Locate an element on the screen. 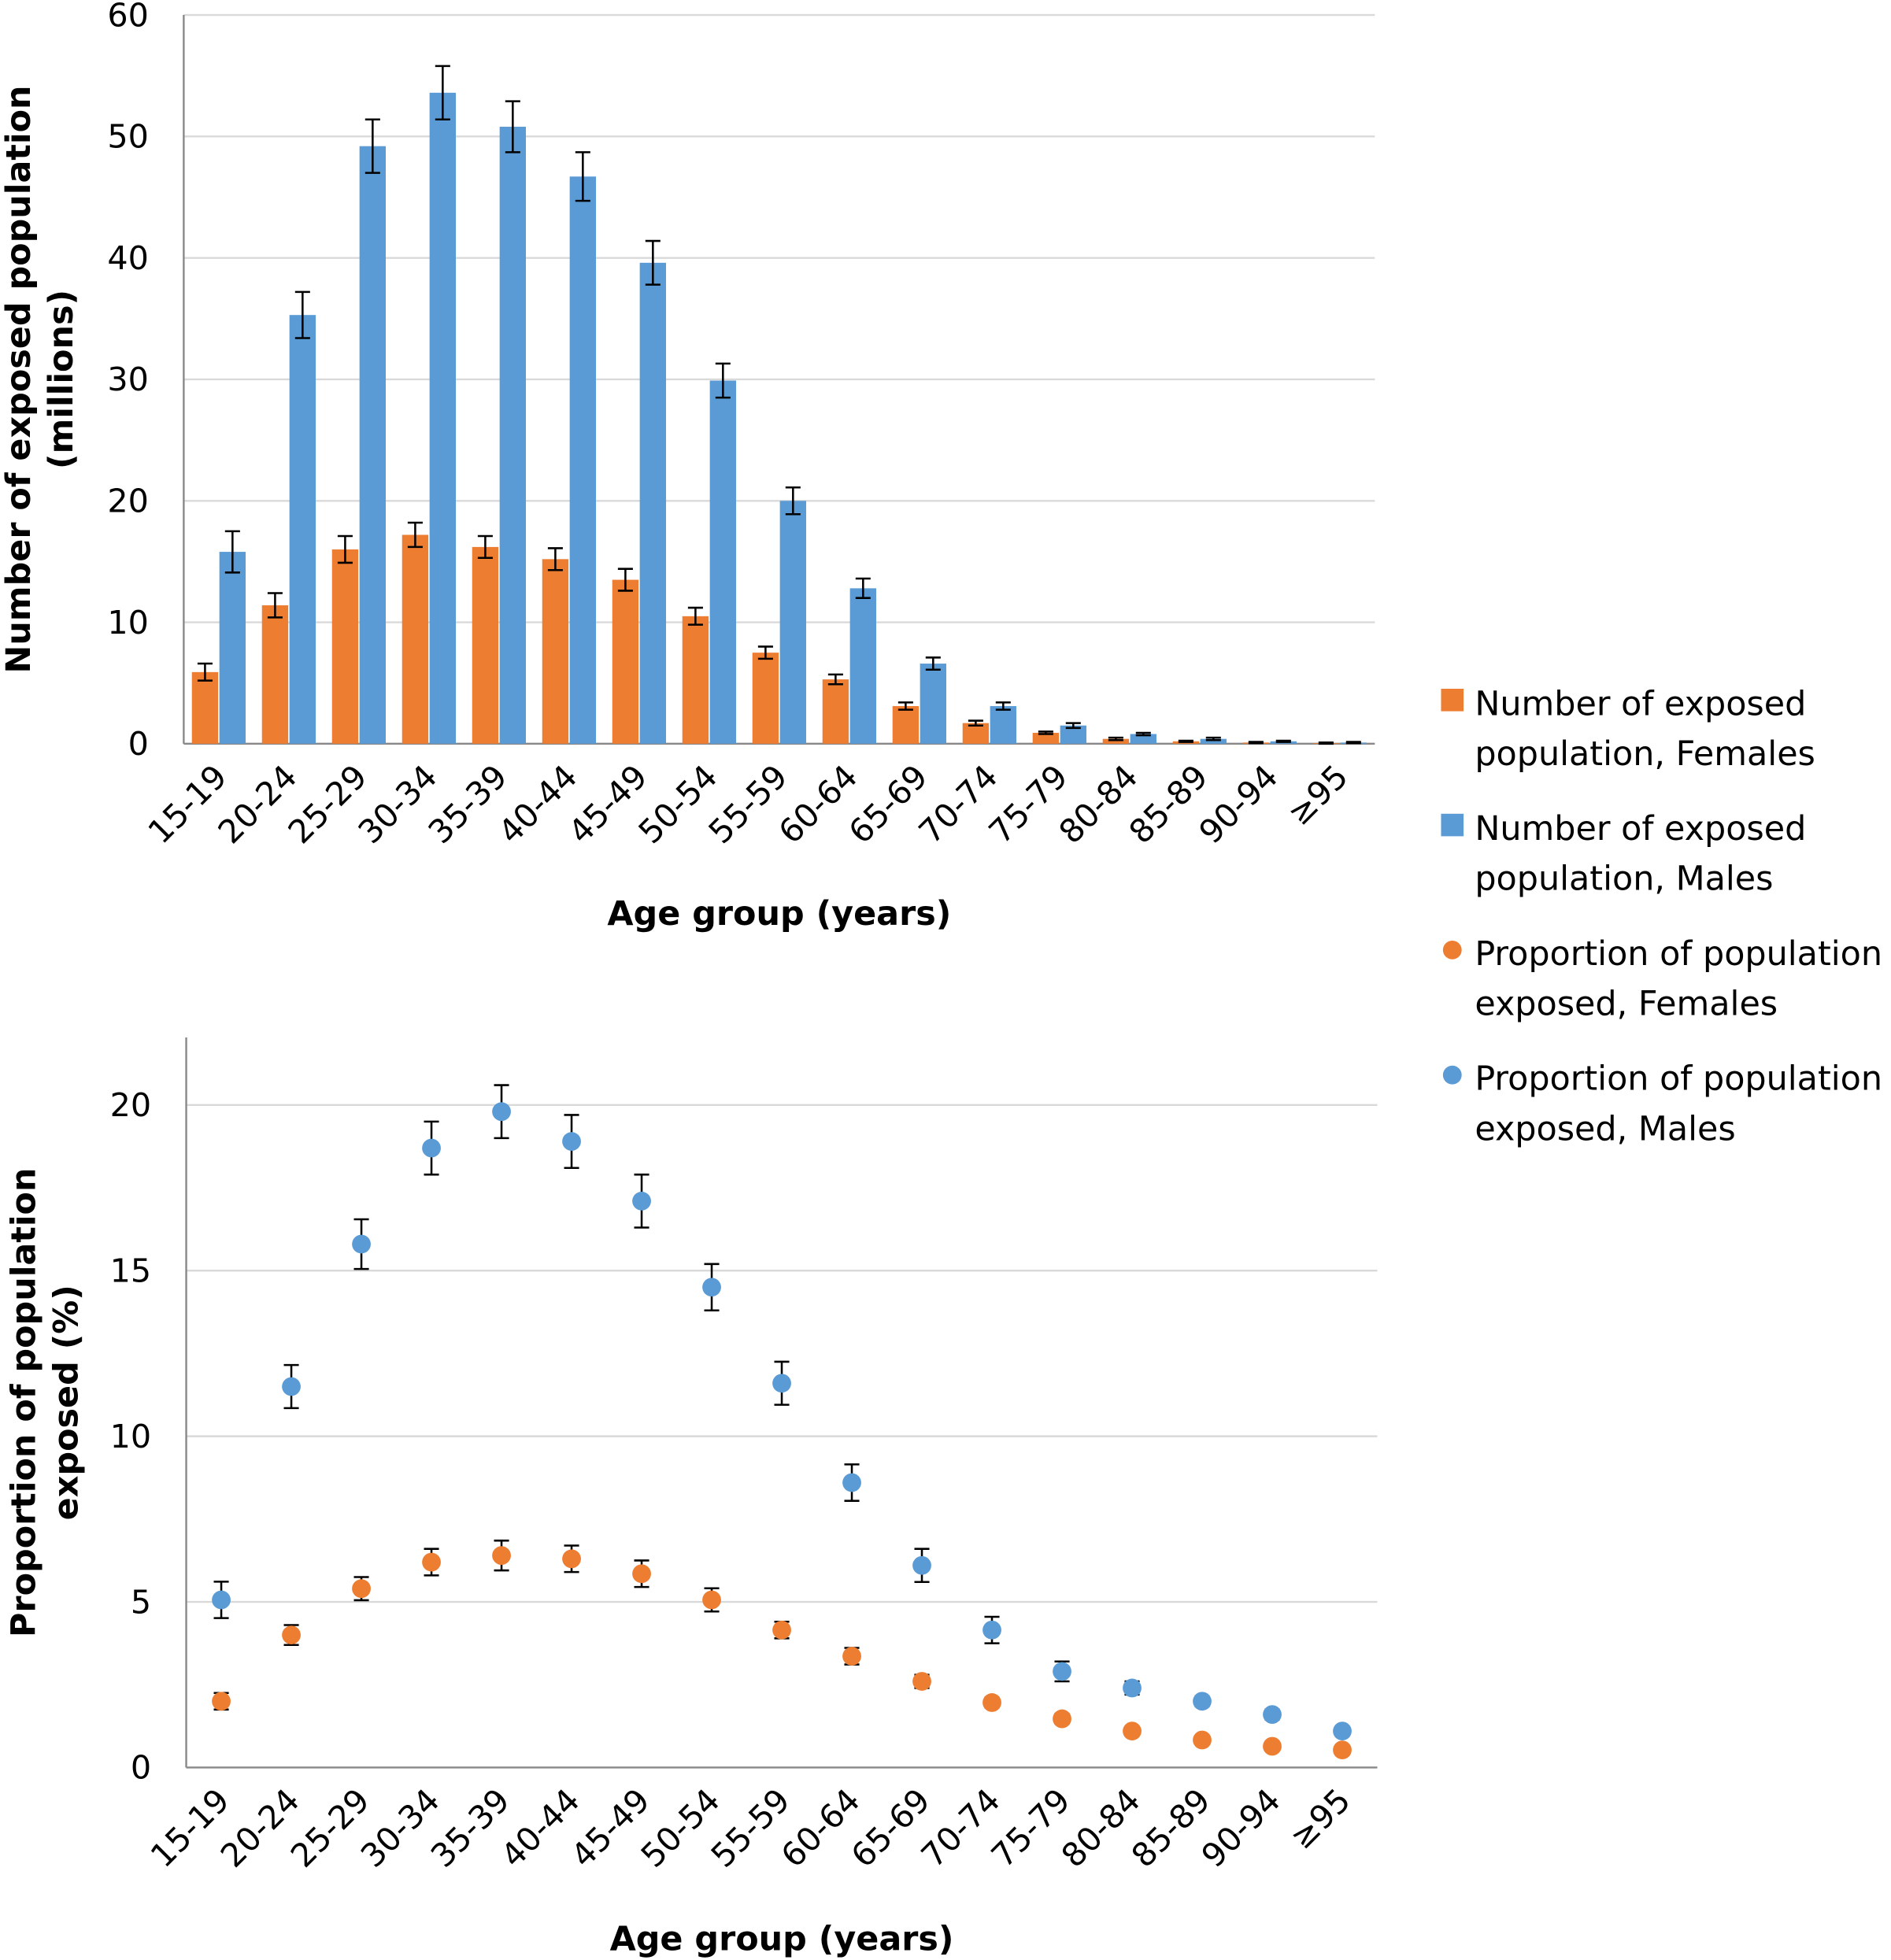 This screenshot has height=1960, width=1891. y-tick-label: 50 is located at coordinates (128, 137).